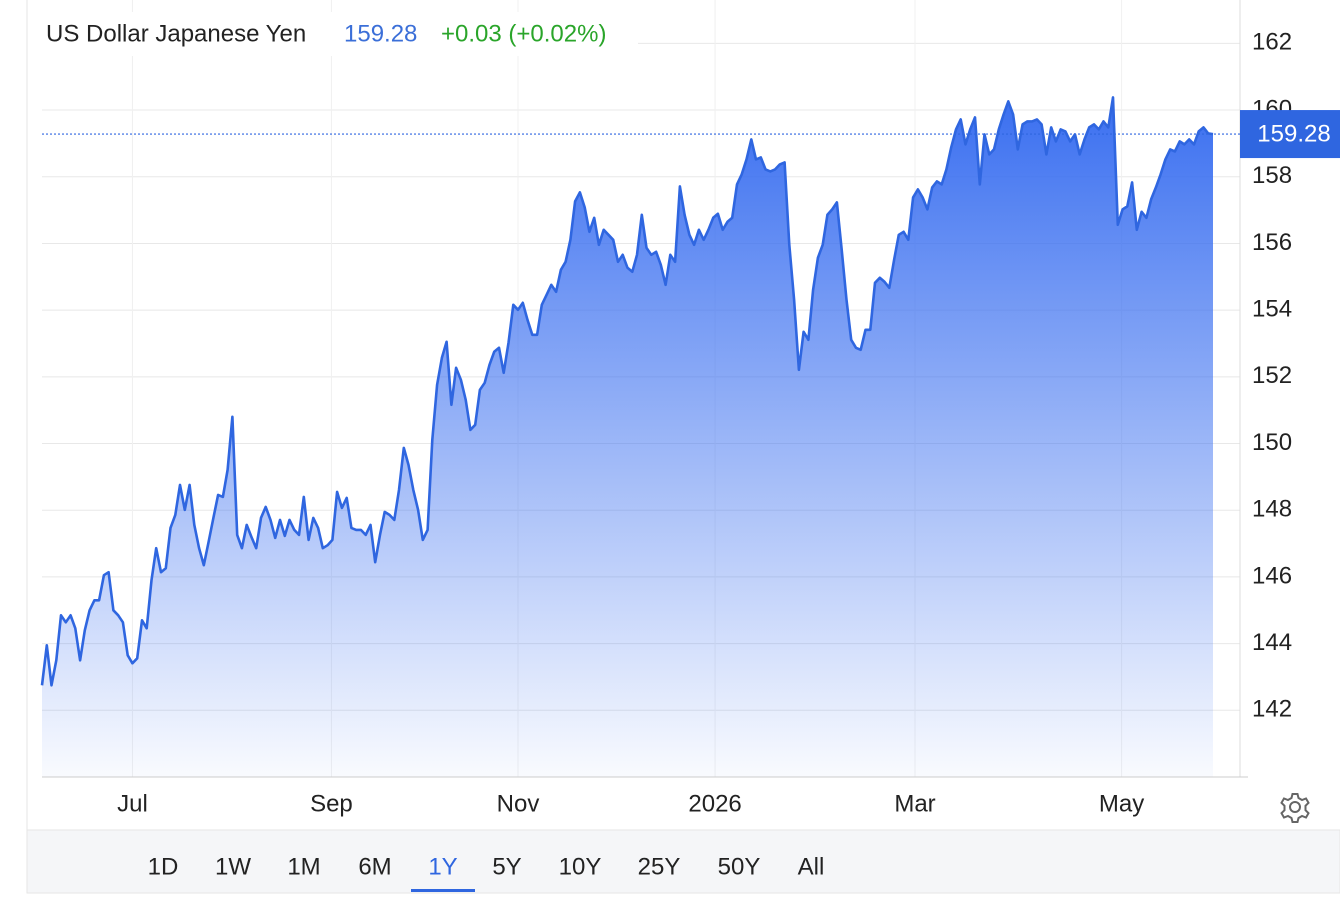 This screenshot has height=924, width=1340. What do you see at coordinates (331, 803) in the screenshot?
I see `x-tick-label: Sep` at bounding box center [331, 803].